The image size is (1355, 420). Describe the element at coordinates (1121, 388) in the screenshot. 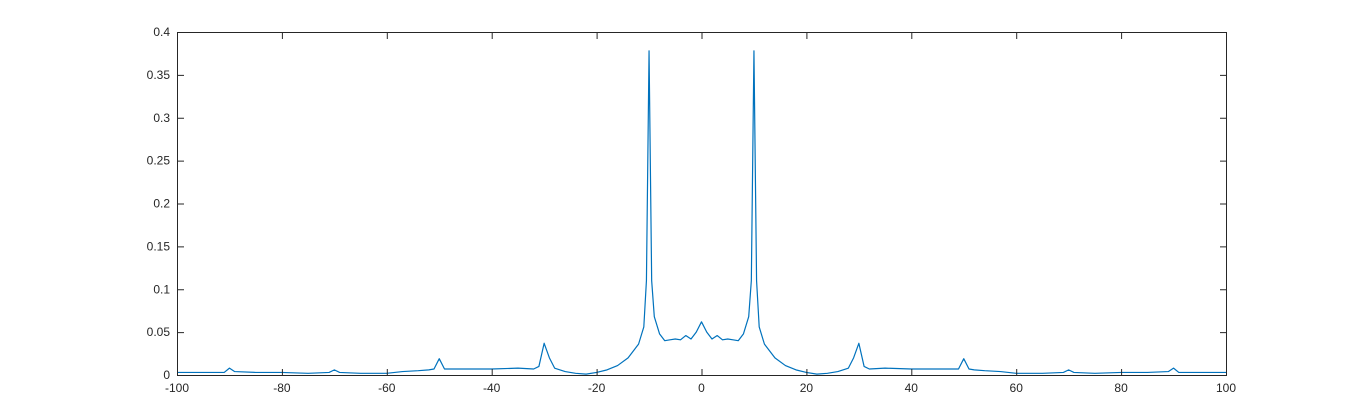

I see `x-tick-label: 80` at that location.